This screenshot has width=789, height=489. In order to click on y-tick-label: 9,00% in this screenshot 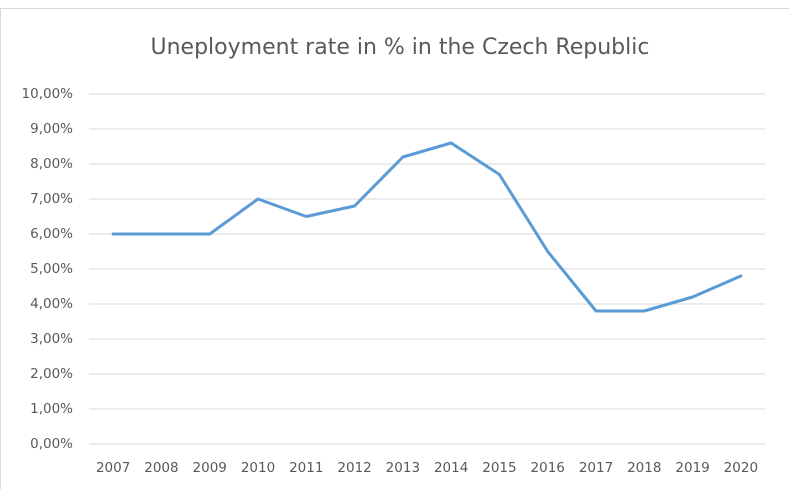, I will do `click(51, 129)`.